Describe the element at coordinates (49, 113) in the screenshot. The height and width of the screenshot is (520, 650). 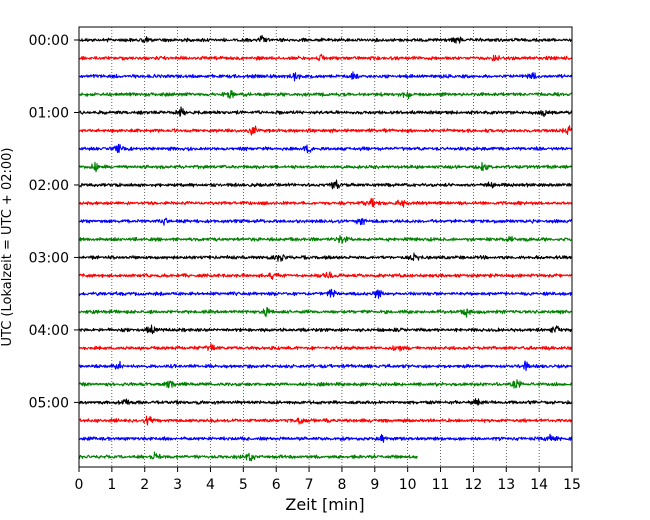
I see `y-tick-label: 01:00` at that location.